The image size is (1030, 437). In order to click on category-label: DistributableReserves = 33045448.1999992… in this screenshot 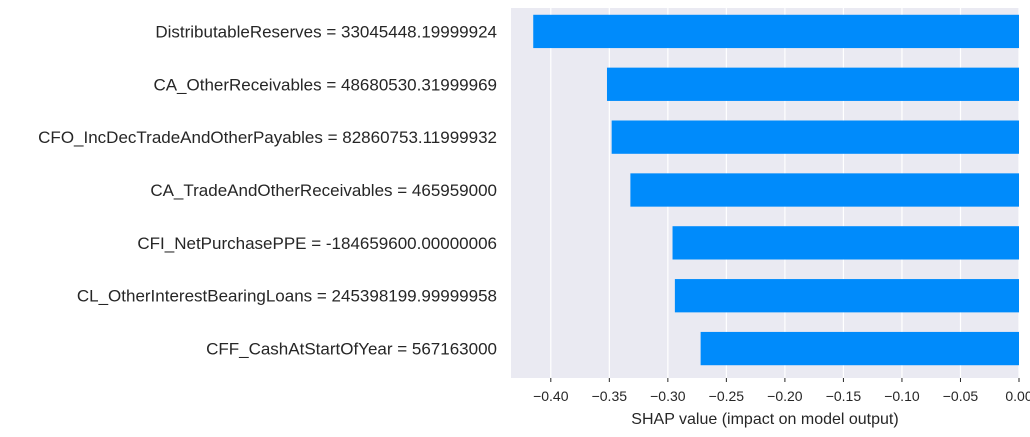, I will do `click(326, 31)`.